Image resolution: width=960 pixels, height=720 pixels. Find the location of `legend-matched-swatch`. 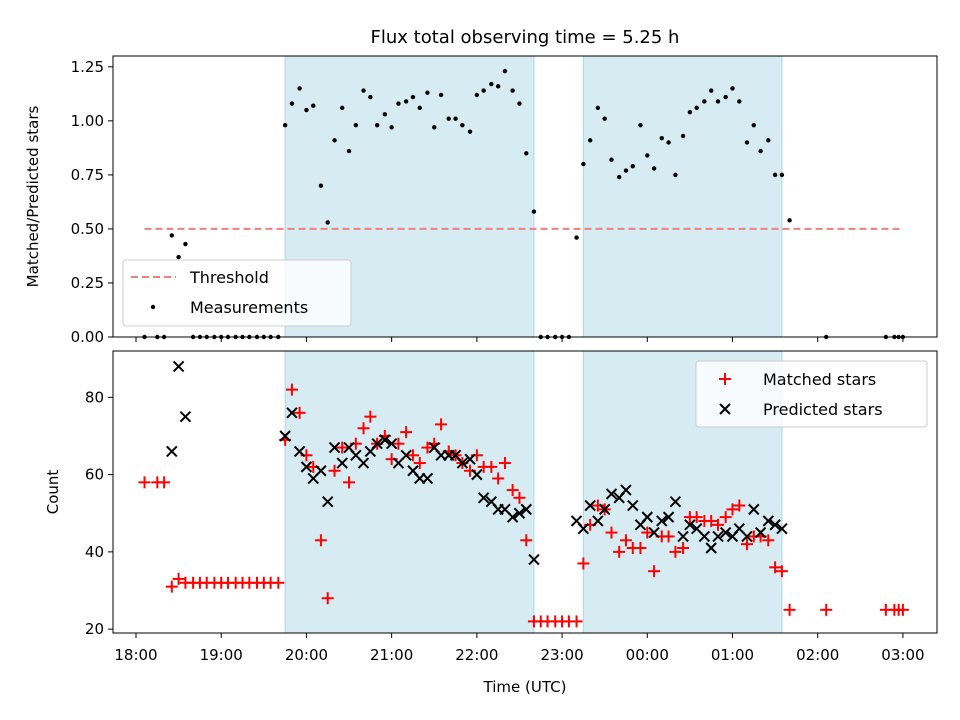

legend-matched-swatch is located at coordinates (725, 379).